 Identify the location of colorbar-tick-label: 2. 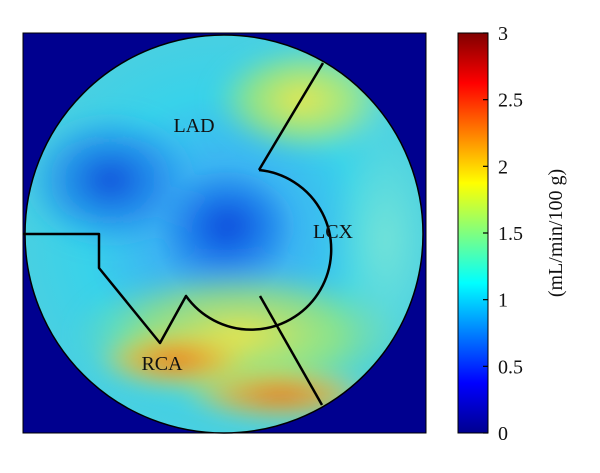
(503, 167).